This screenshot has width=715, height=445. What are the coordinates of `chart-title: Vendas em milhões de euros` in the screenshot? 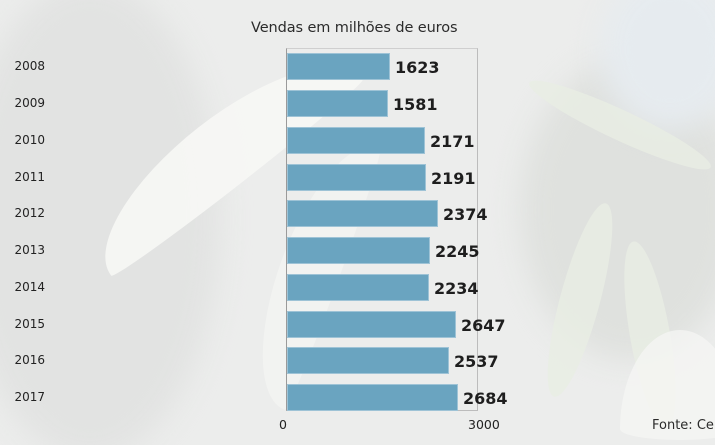 It's located at (354, 28).